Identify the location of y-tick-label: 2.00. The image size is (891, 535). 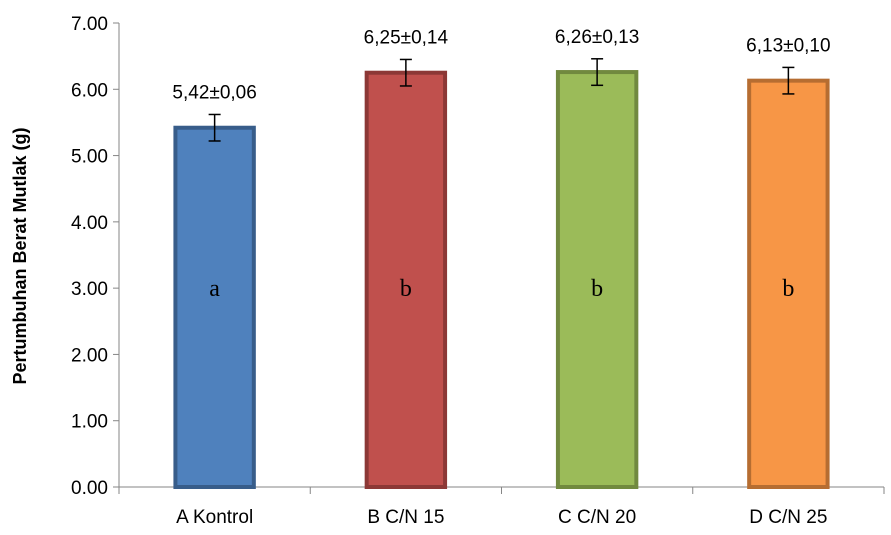
(89, 355).